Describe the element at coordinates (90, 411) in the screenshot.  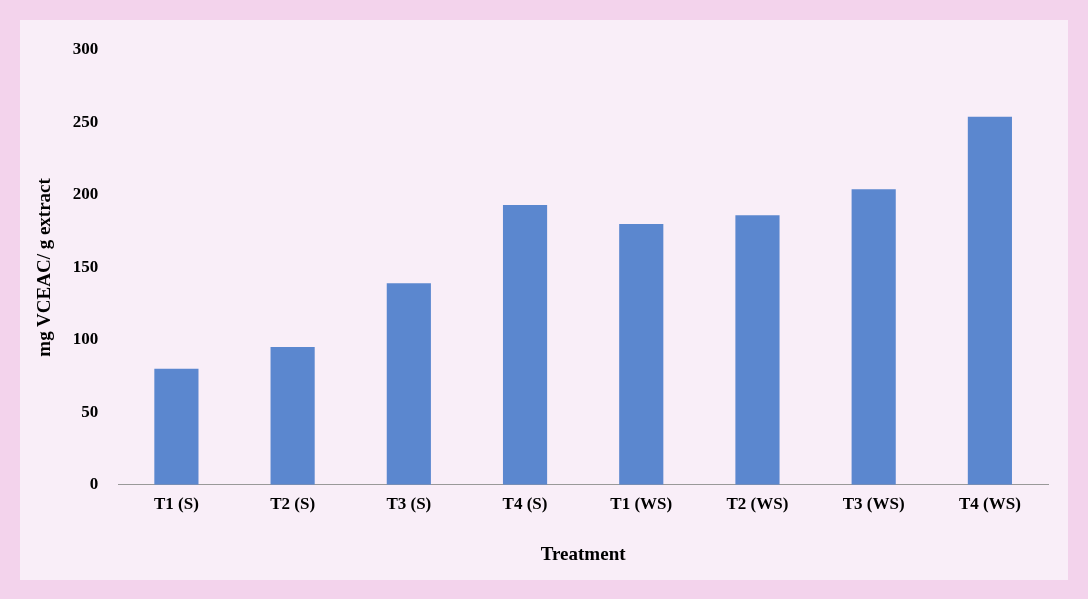
I see `y-tick-label: 50` at that location.